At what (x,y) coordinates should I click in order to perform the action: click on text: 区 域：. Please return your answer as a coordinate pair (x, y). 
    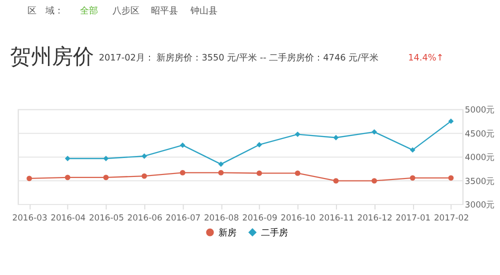
    Looking at the image, I should click on (46, 10).